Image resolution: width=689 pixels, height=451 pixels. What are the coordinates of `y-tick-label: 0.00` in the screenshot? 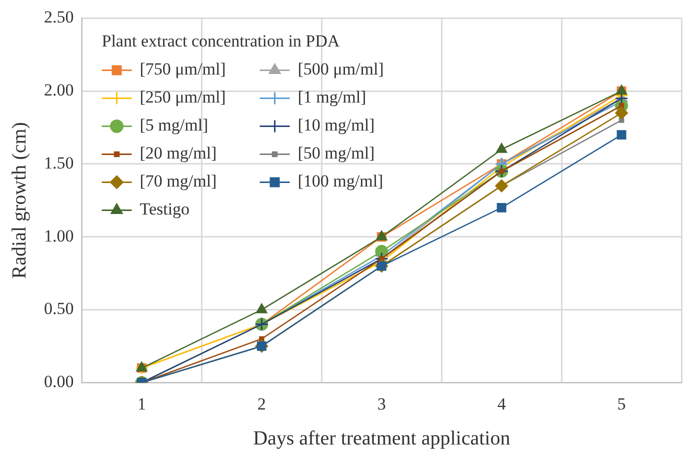 It's located at (59, 382).